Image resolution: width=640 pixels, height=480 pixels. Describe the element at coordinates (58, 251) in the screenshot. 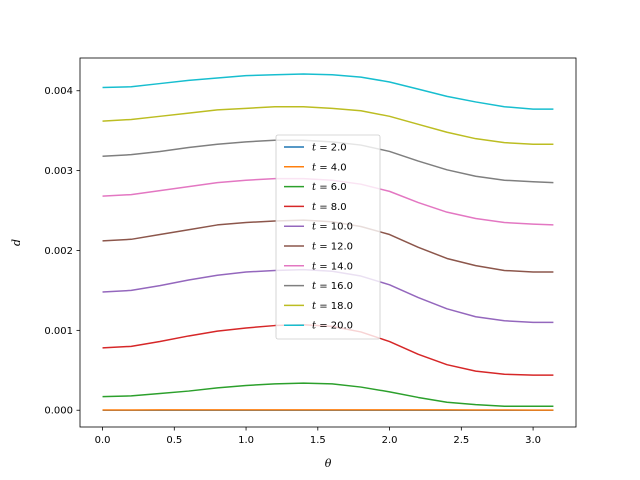

I see `y-tick-label: 0.002` at that location.